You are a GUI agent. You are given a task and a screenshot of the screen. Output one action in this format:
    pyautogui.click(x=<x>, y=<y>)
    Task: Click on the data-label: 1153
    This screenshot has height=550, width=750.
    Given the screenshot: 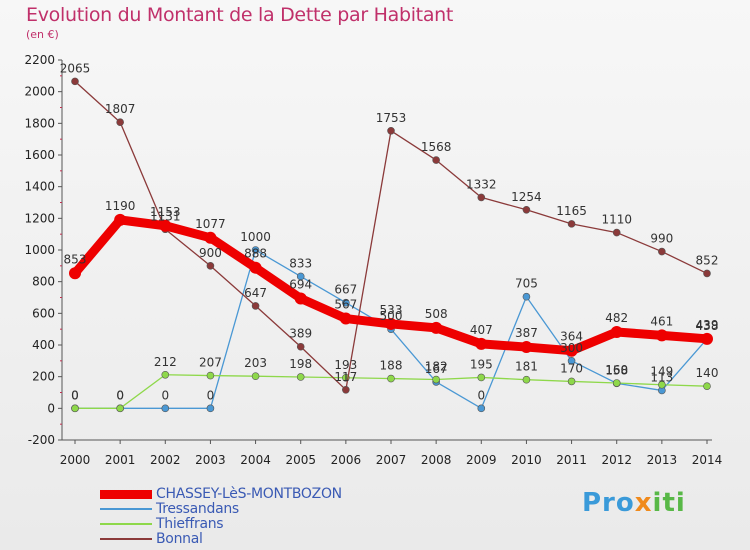 What is the action you would take?
    pyautogui.click(x=165, y=212)
    